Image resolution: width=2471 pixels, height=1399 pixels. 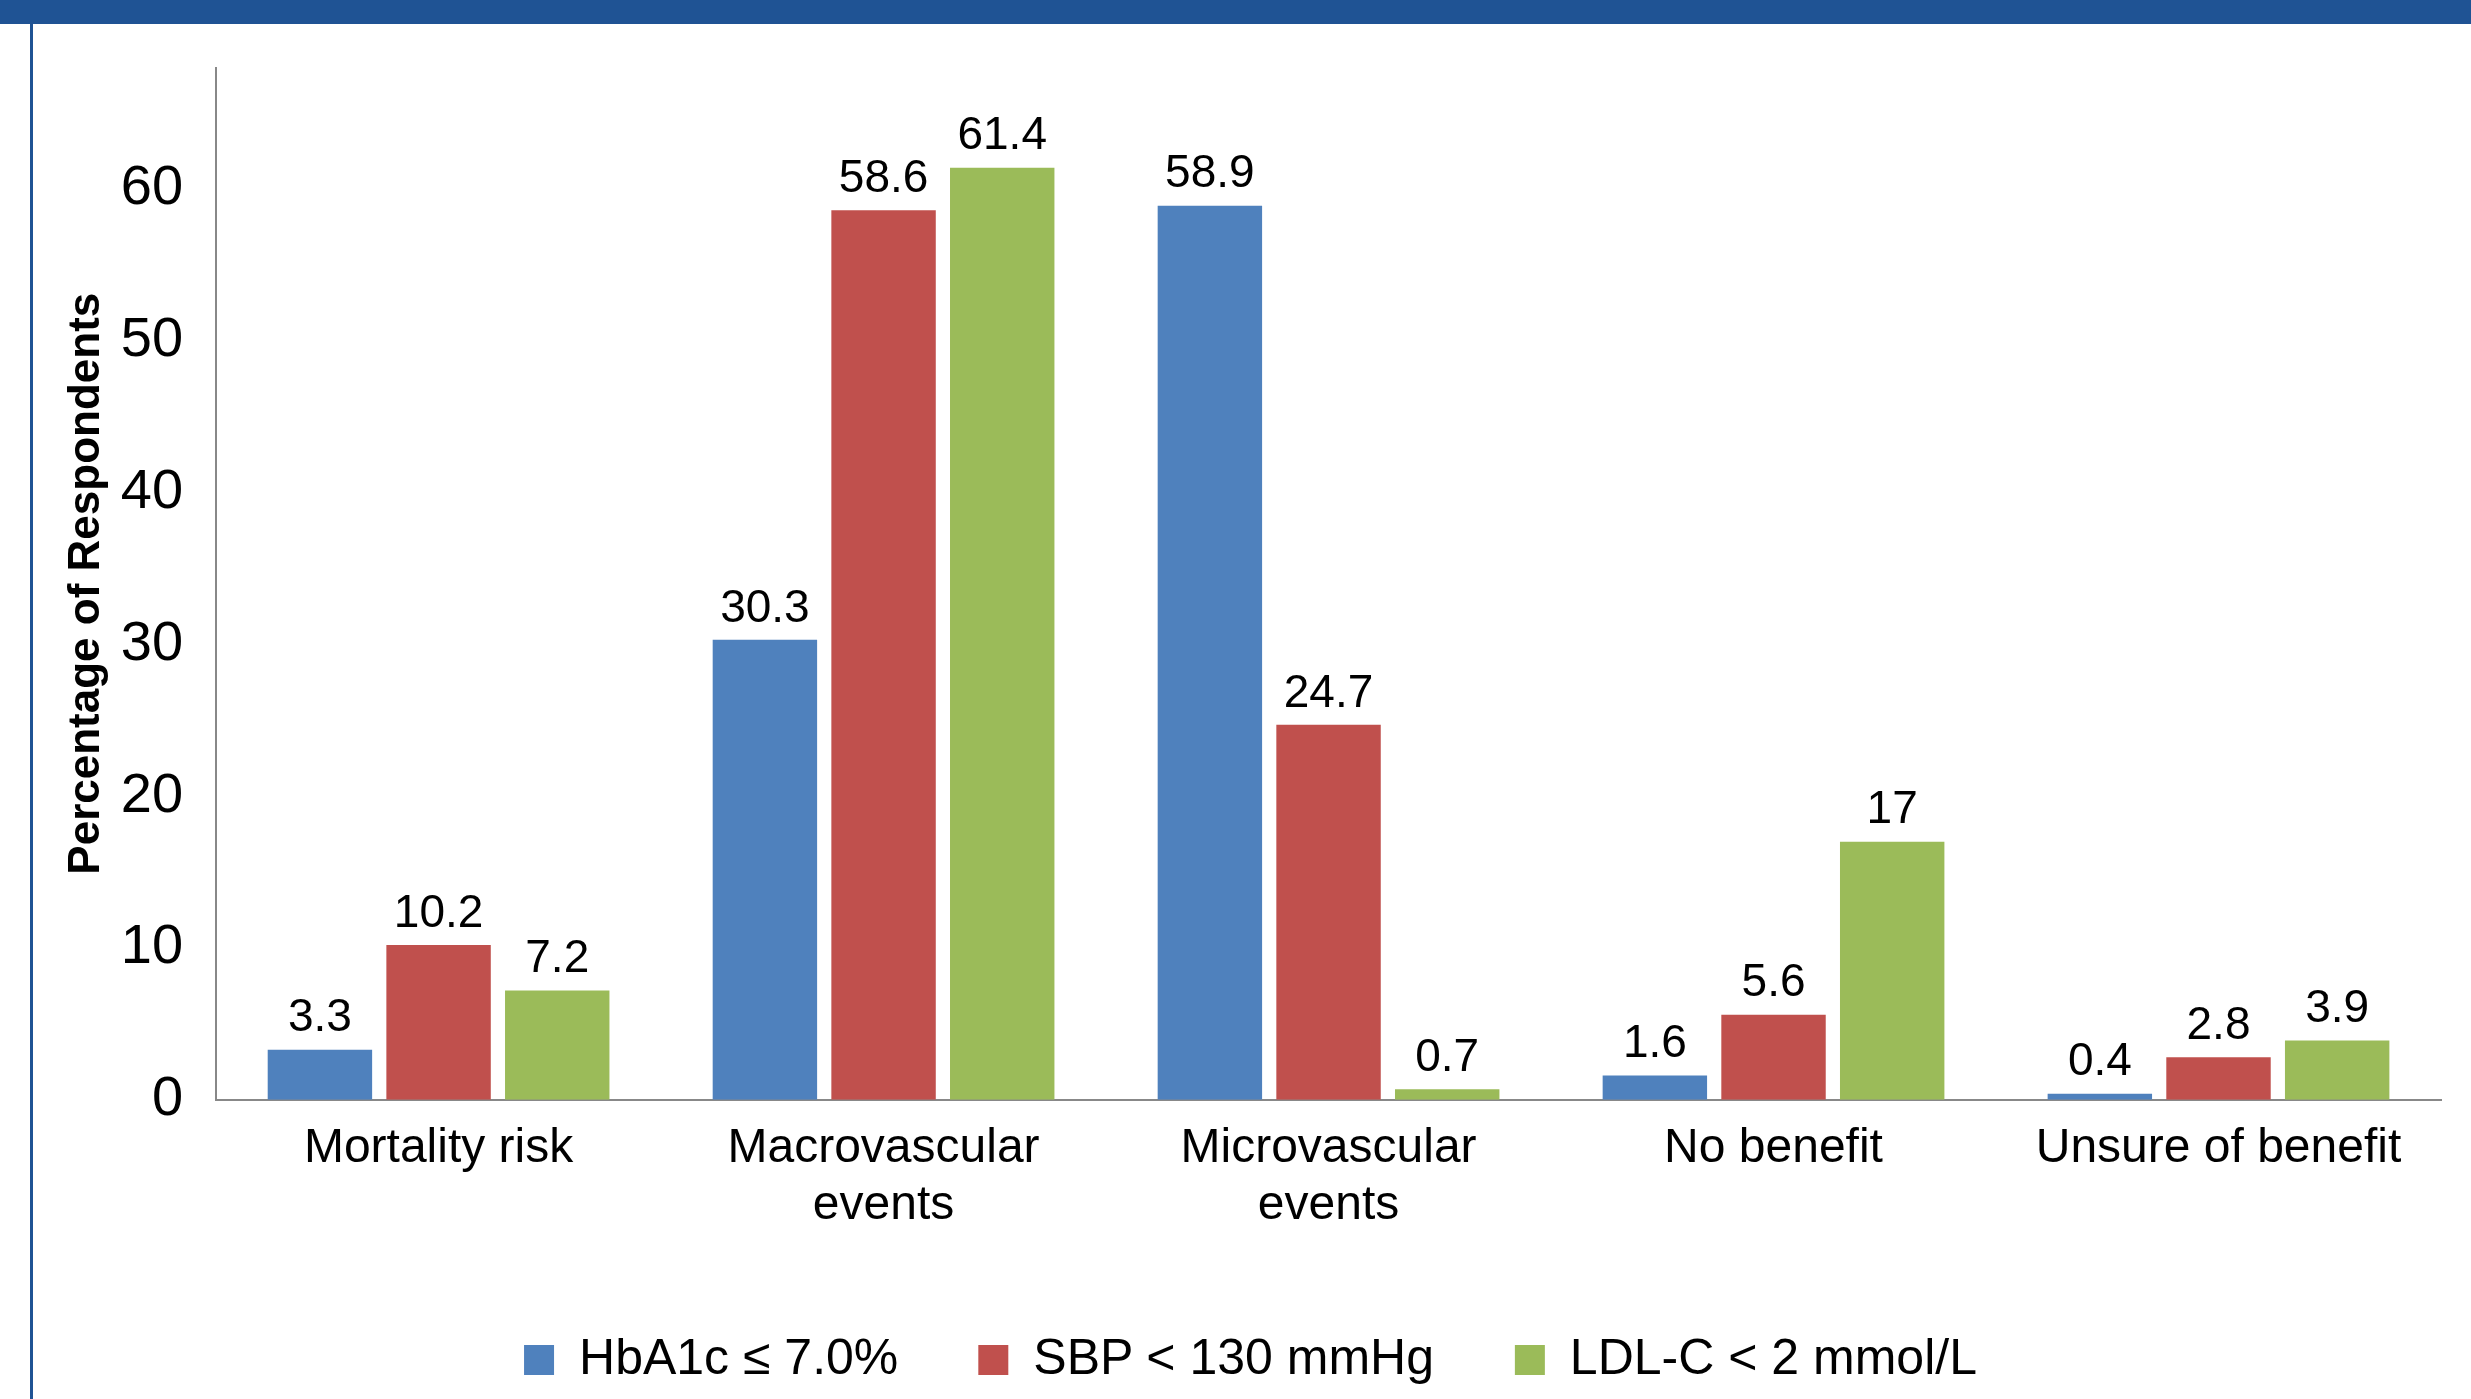 I want to click on data-label: 2.8, so click(x=2218, y=1022).